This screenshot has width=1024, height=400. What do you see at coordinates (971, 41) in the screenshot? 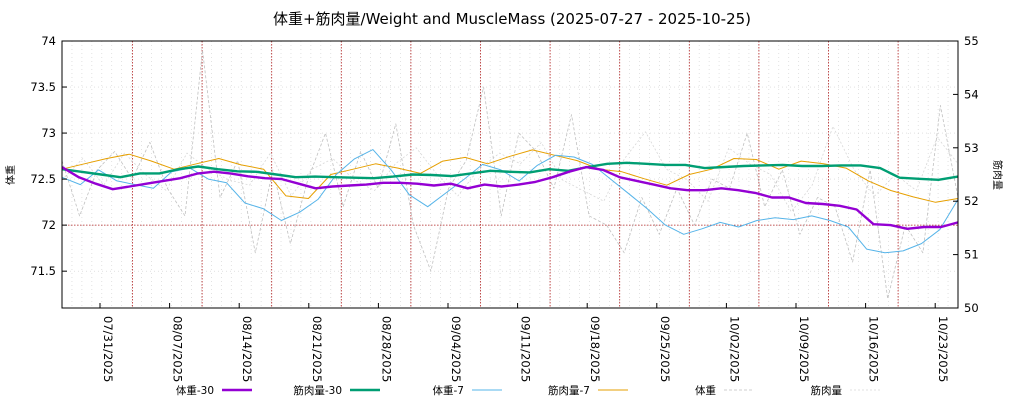
I see `right-tick-label: 55` at bounding box center [971, 41].